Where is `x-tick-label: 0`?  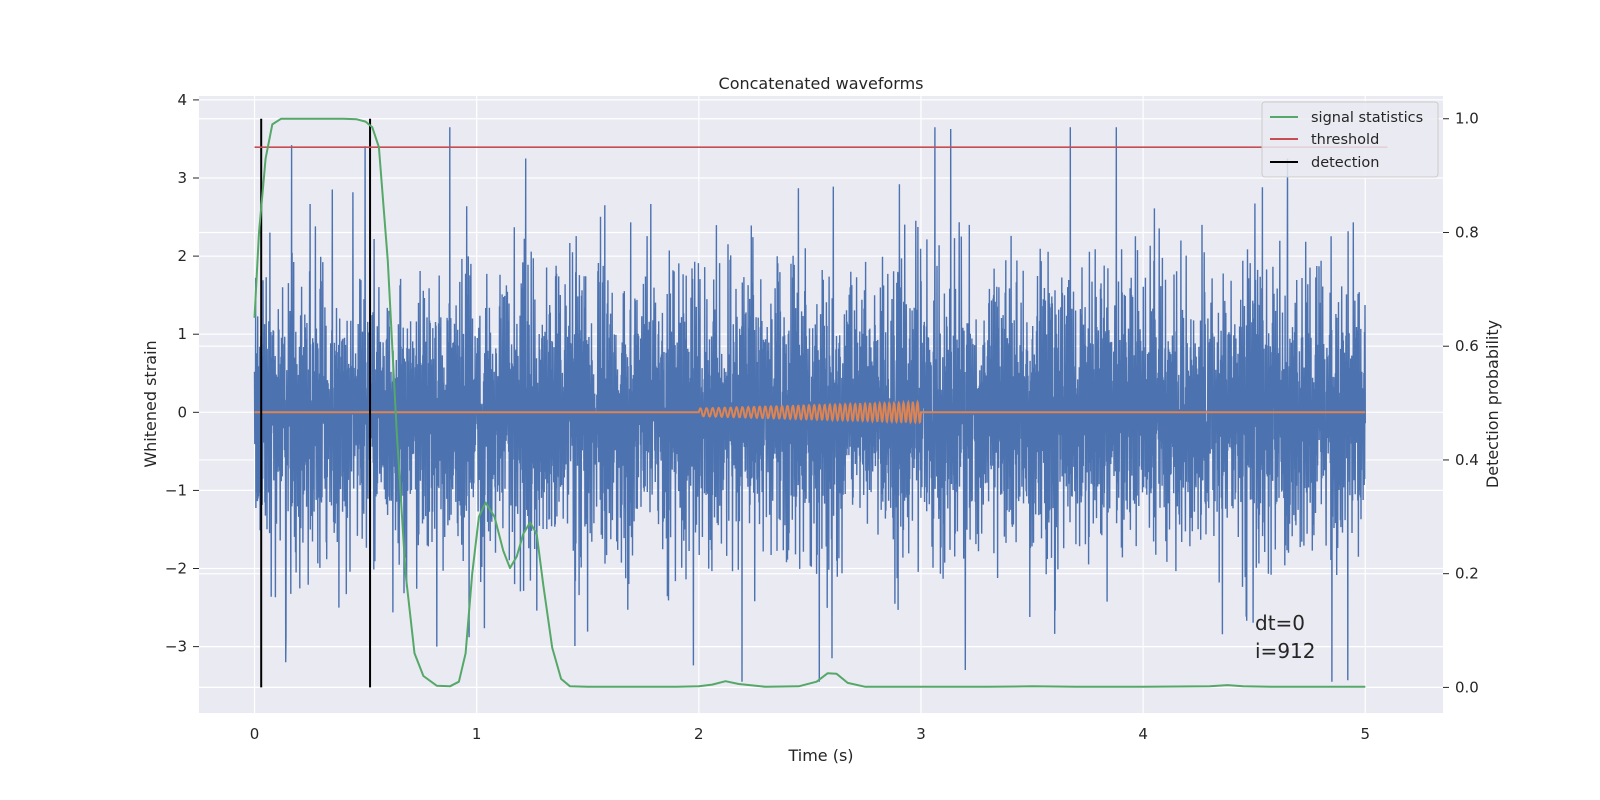
x-tick-label: 0 is located at coordinates (255, 734).